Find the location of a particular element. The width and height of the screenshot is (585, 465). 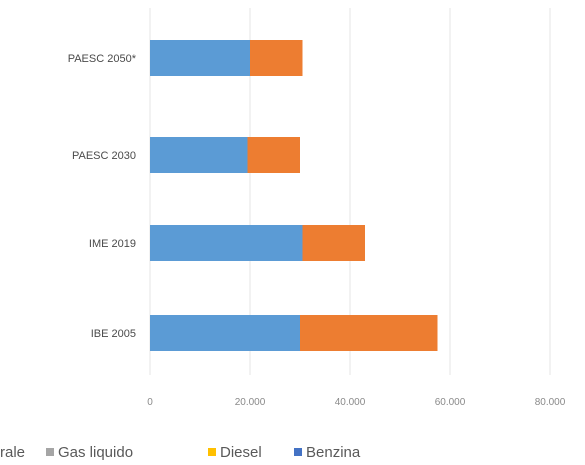

x-axis-tick-labels: 0 20.000 40.000 60.000 80.000 is located at coordinates (356, 402).